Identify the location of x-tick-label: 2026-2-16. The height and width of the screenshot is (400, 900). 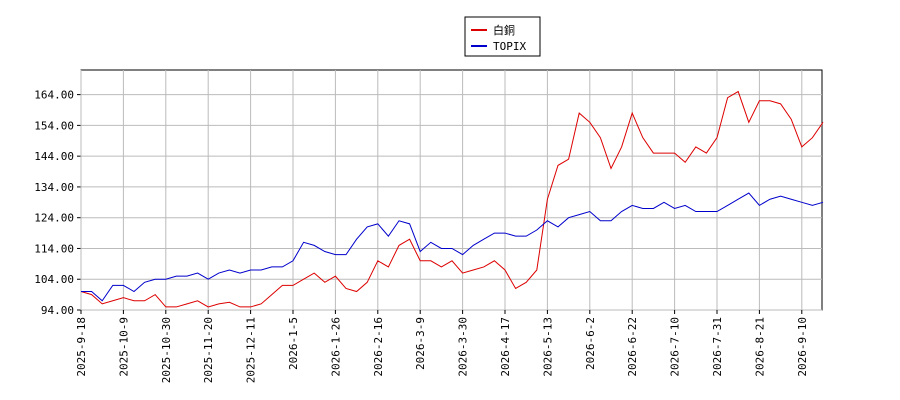
(378, 347).